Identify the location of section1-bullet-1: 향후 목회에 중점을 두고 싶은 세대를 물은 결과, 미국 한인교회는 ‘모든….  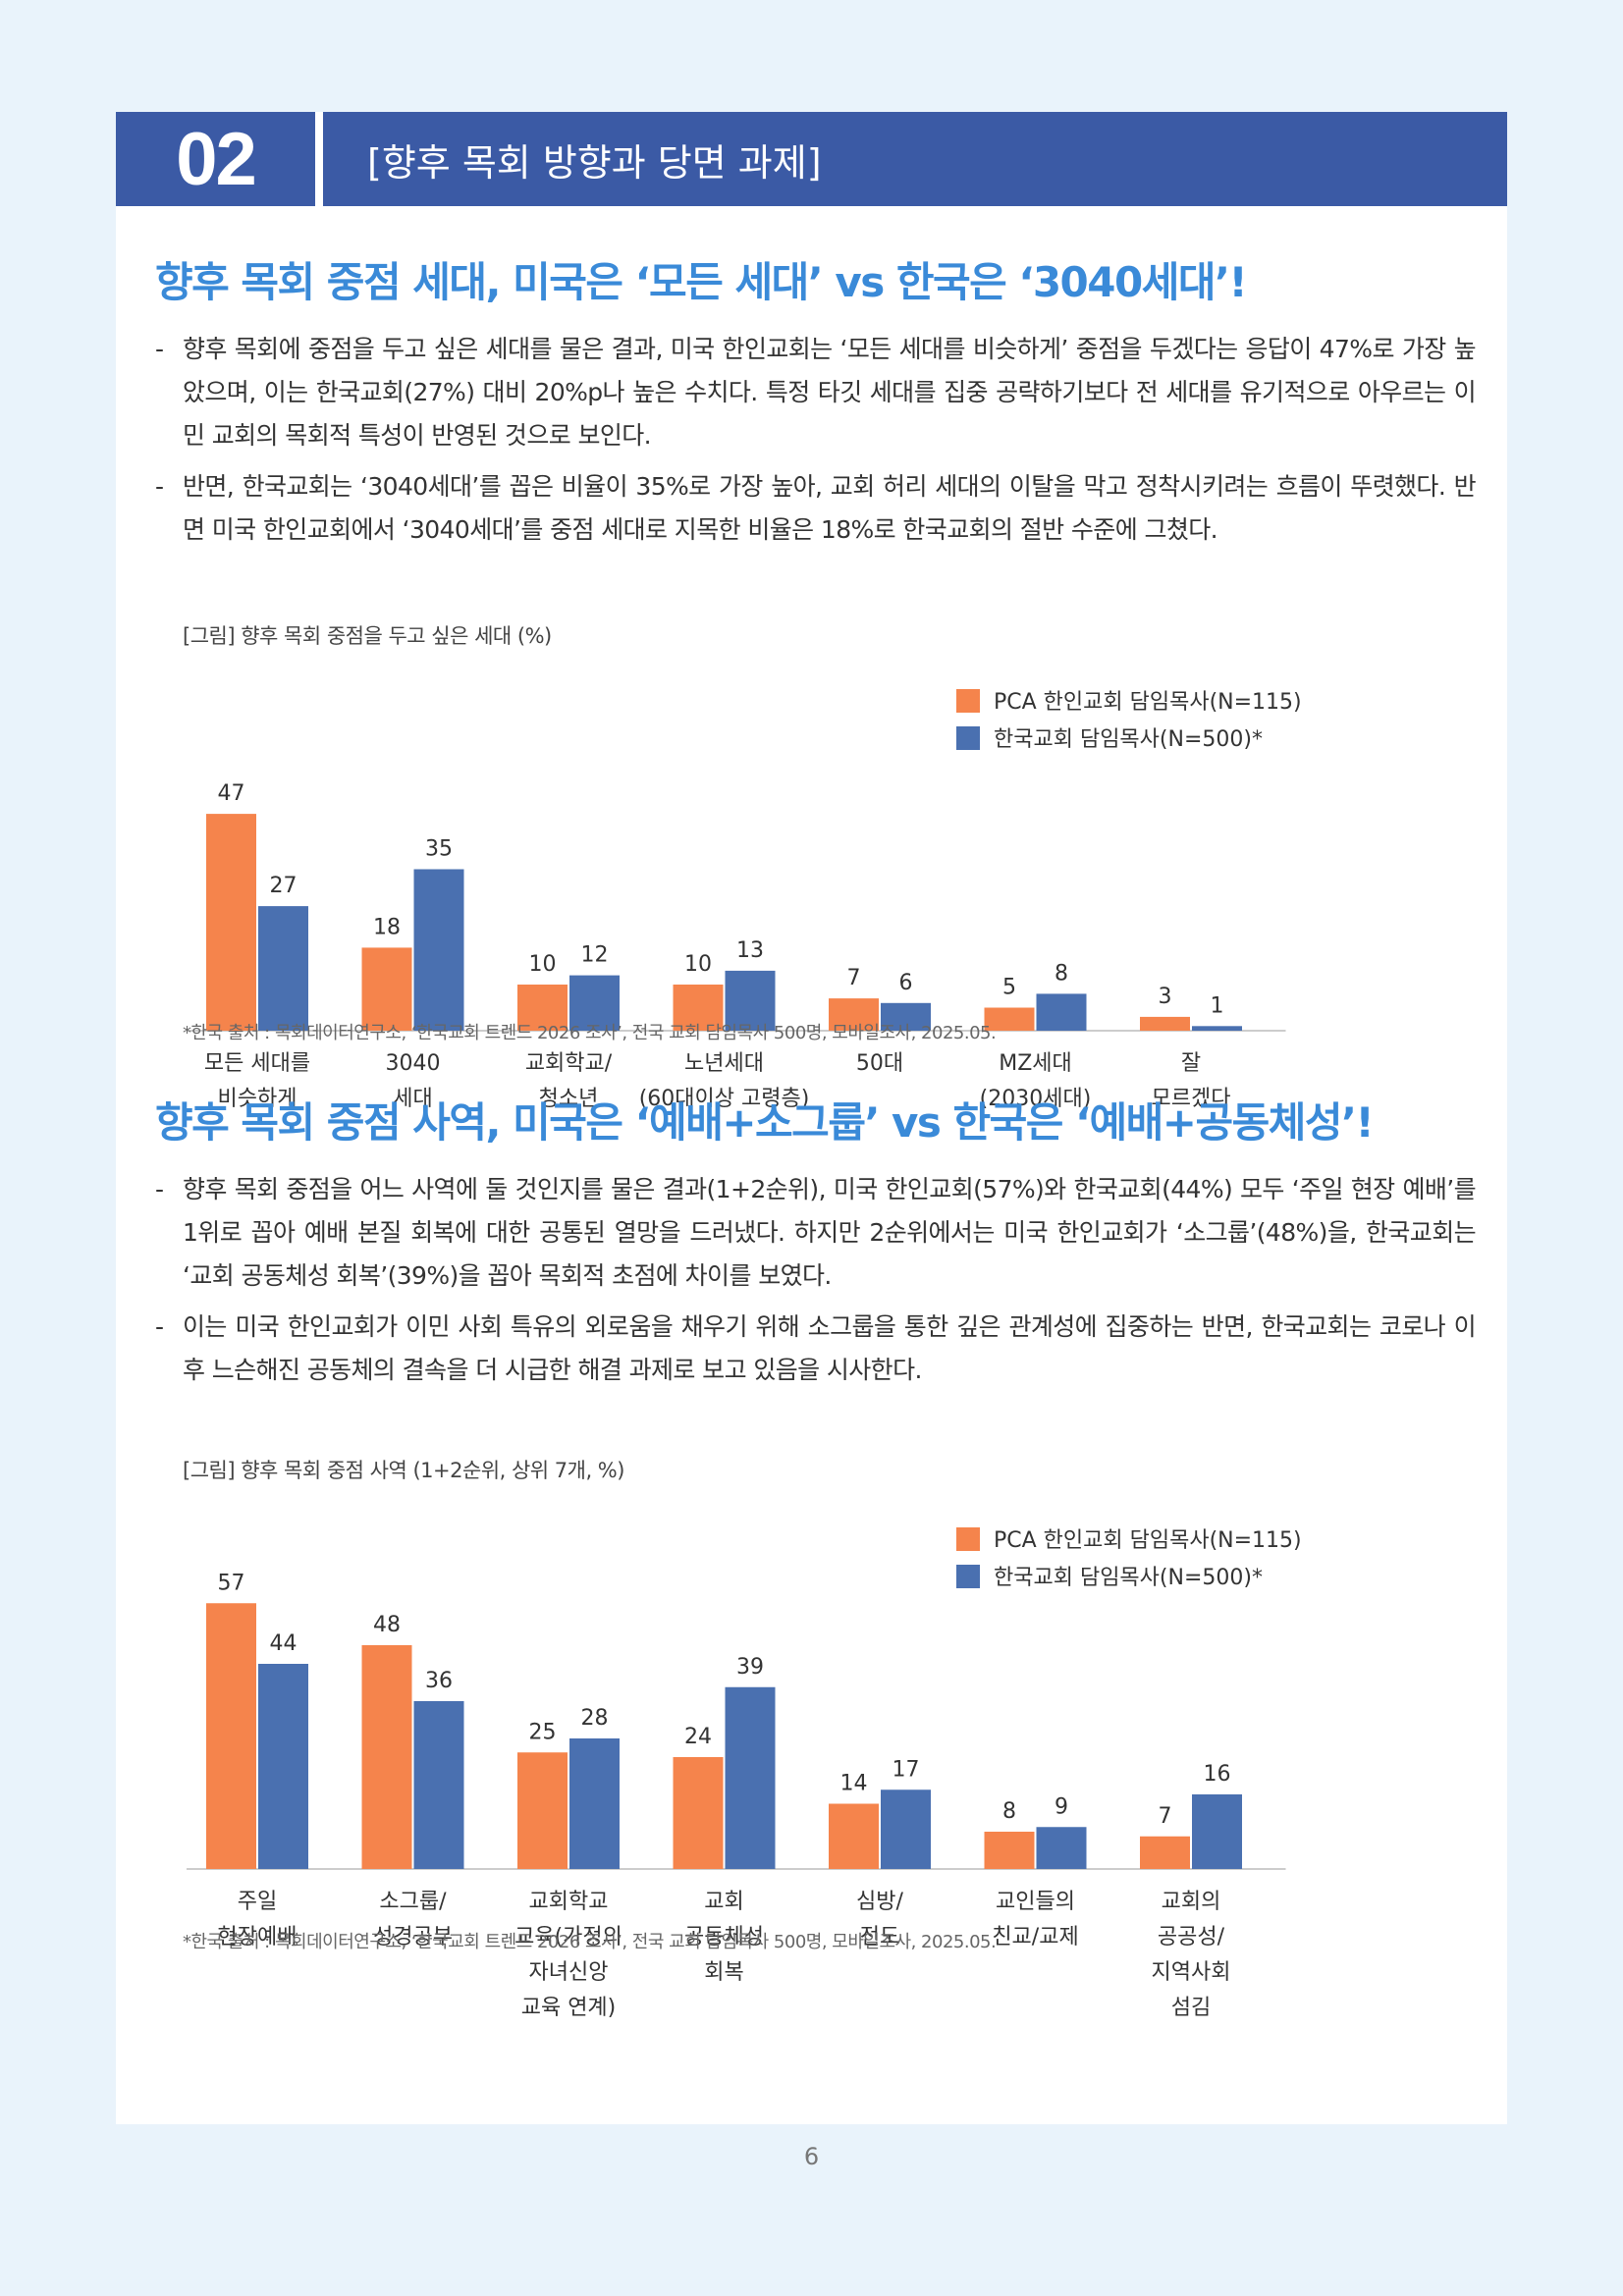
(816, 392).